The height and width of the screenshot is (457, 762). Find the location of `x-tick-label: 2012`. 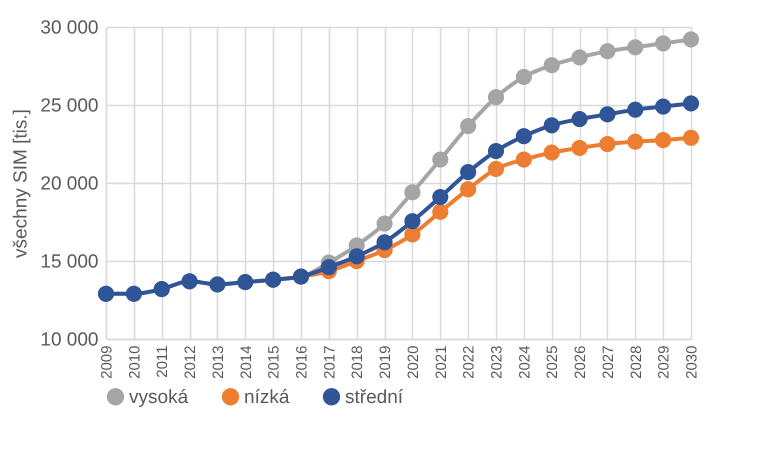

x-tick-label: 2012 is located at coordinates (191, 362).